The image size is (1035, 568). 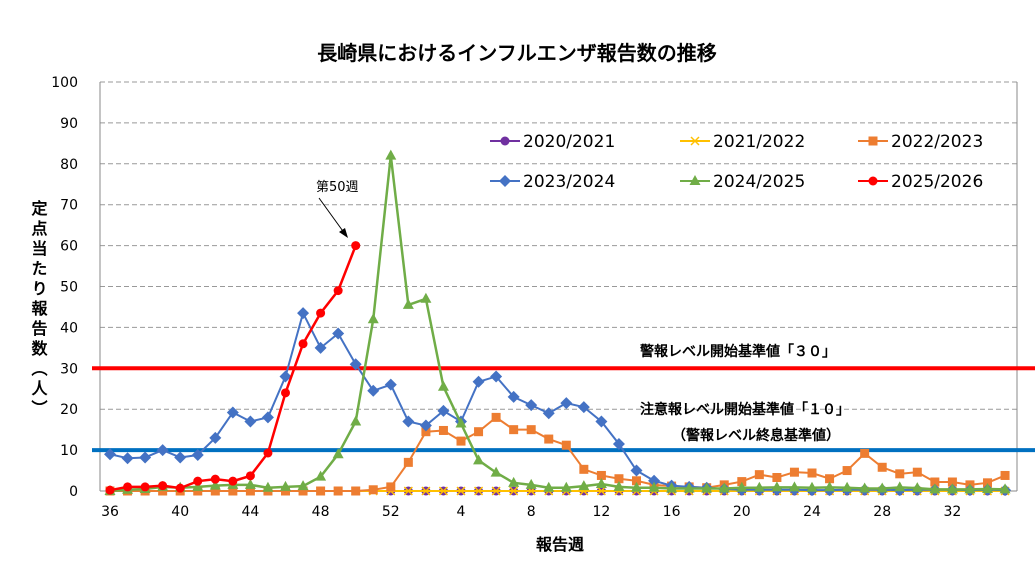 What do you see at coordinates (69, 206) in the screenshot?
I see `y-tick-label: 70` at bounding box center [69, 206].